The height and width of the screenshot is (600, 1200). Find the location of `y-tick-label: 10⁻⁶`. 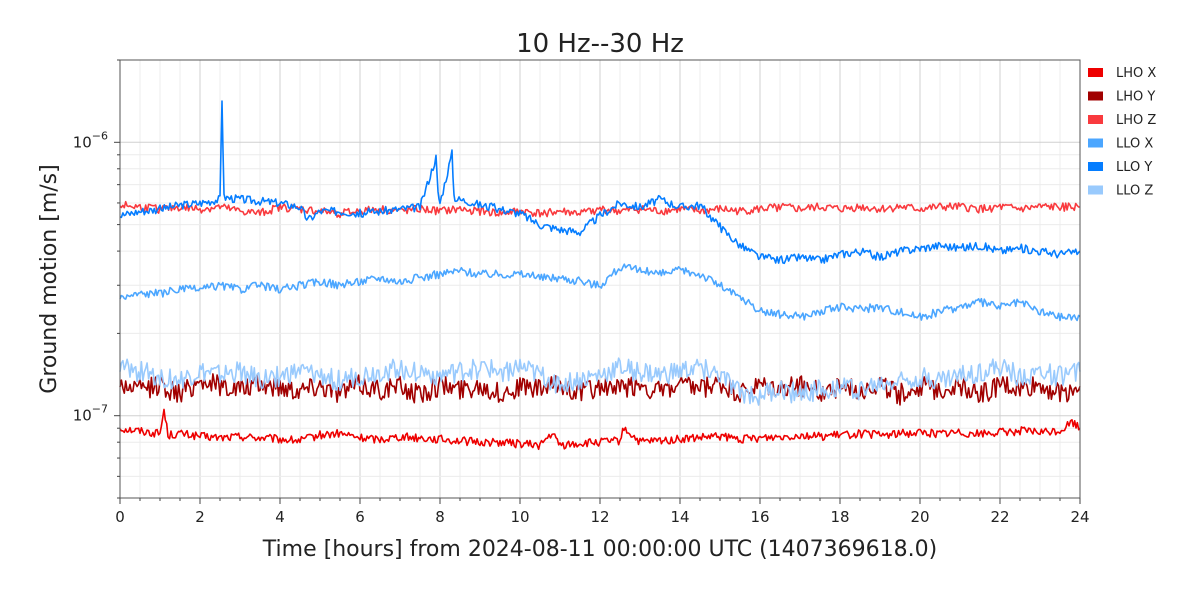

y-tick-label: 10⁻⁶ is located at coordinates (90, 140).